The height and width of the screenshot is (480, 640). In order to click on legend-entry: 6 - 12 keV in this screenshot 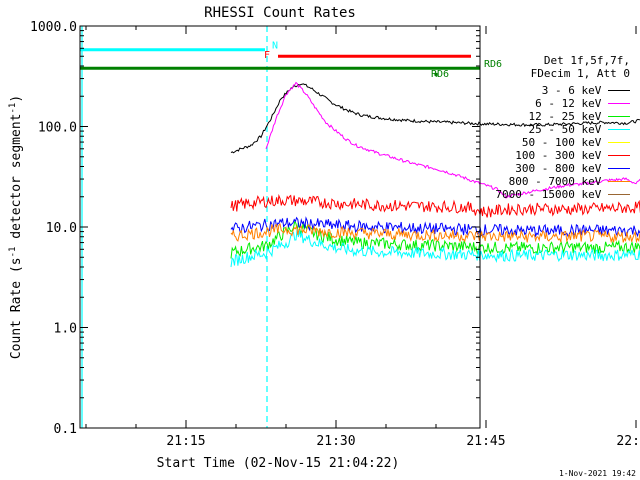, I will do `click(582, 101)`.